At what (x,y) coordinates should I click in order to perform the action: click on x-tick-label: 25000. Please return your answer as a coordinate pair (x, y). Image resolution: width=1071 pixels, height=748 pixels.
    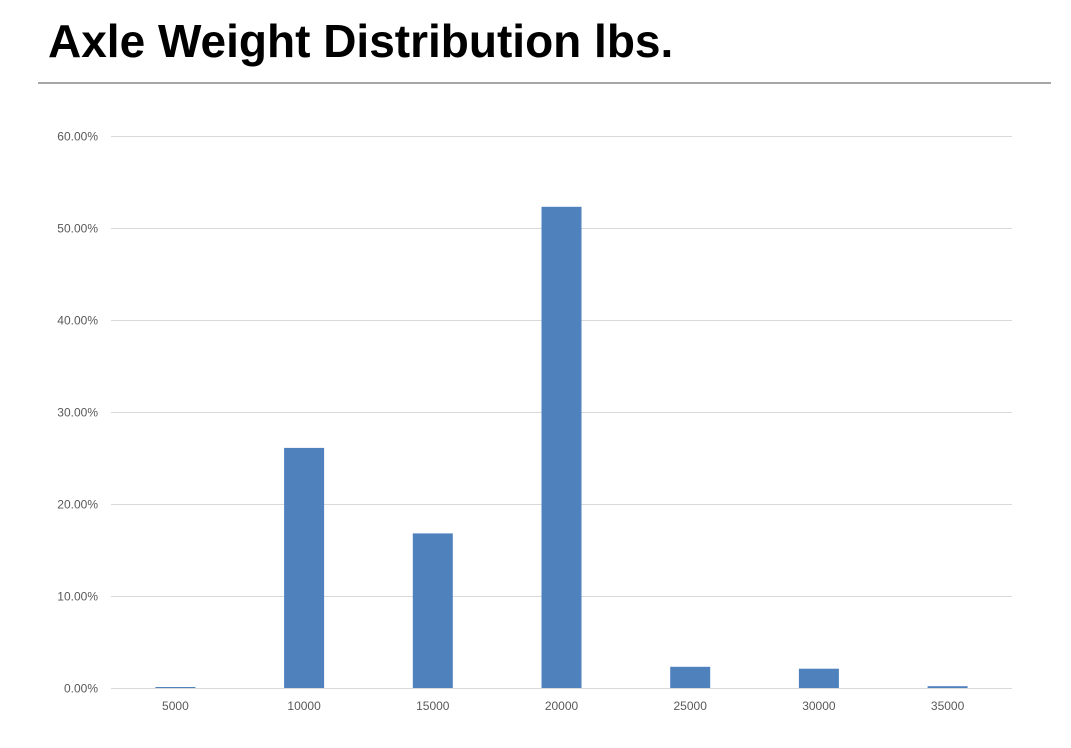
    Looking at the image, I should click on (691, 706).